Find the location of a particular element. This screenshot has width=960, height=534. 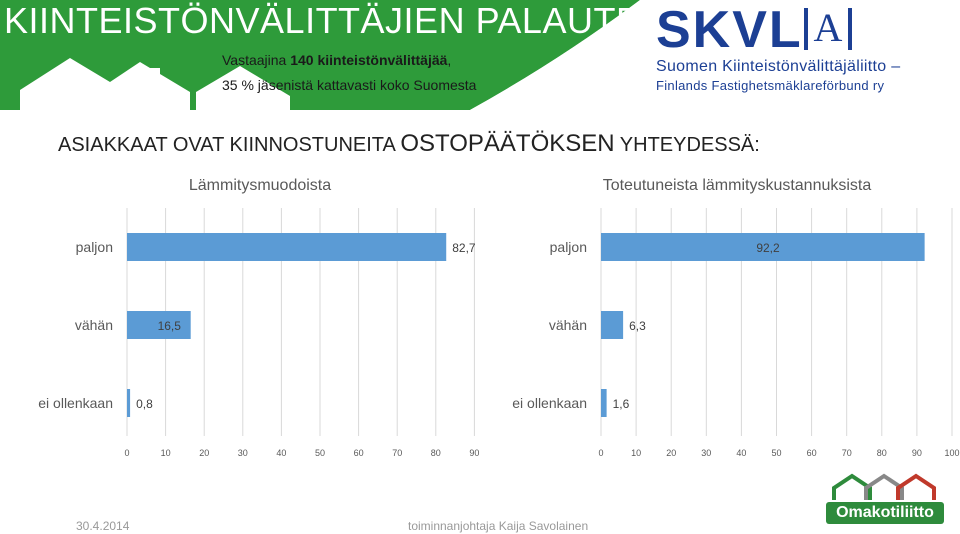

house-silhouette is located at coordinates (105, 84).